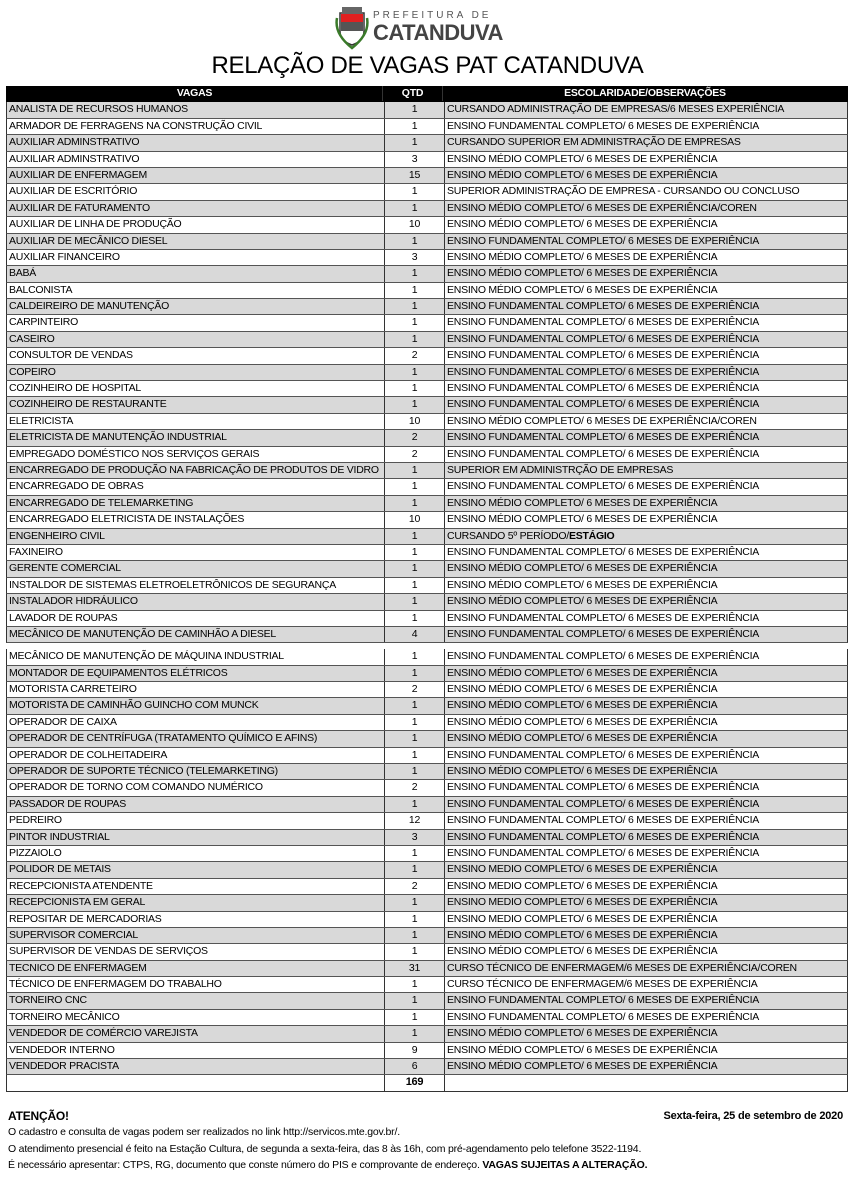 The height and width of the screenshot is (1185, 855). What do you see at coordinates (415, 175) in the screenshot?
I see `qtd-cell: 15` at bounding box center [415, 175].